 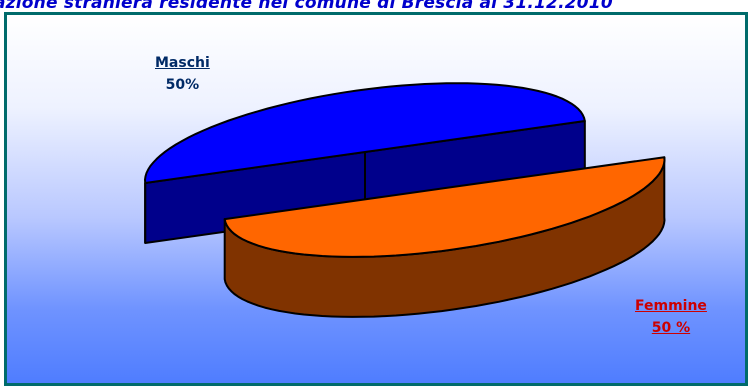 What do you see at coordinates (182, 74) in the screenshot?
I see `slice-label-maschi: Maschi 50%` at bounding box center [182, 74].